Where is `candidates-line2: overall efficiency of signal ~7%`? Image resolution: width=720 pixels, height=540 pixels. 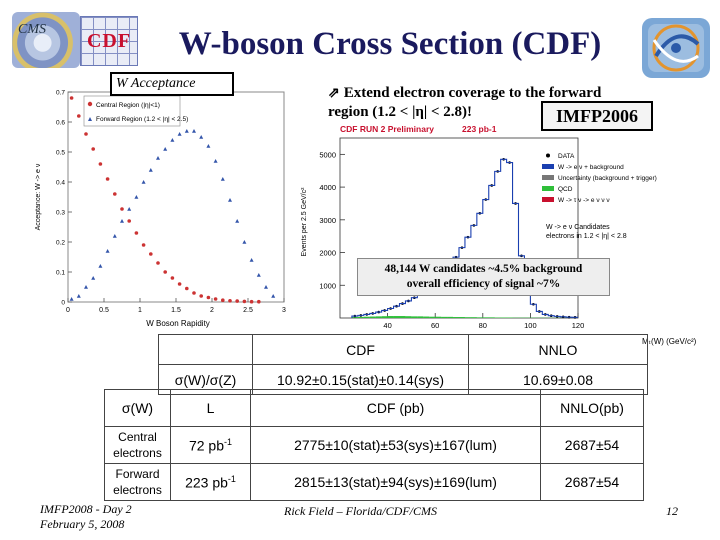
candidates-line2: overall efficiency of signal ~7% is located at coordinates (483, 284).